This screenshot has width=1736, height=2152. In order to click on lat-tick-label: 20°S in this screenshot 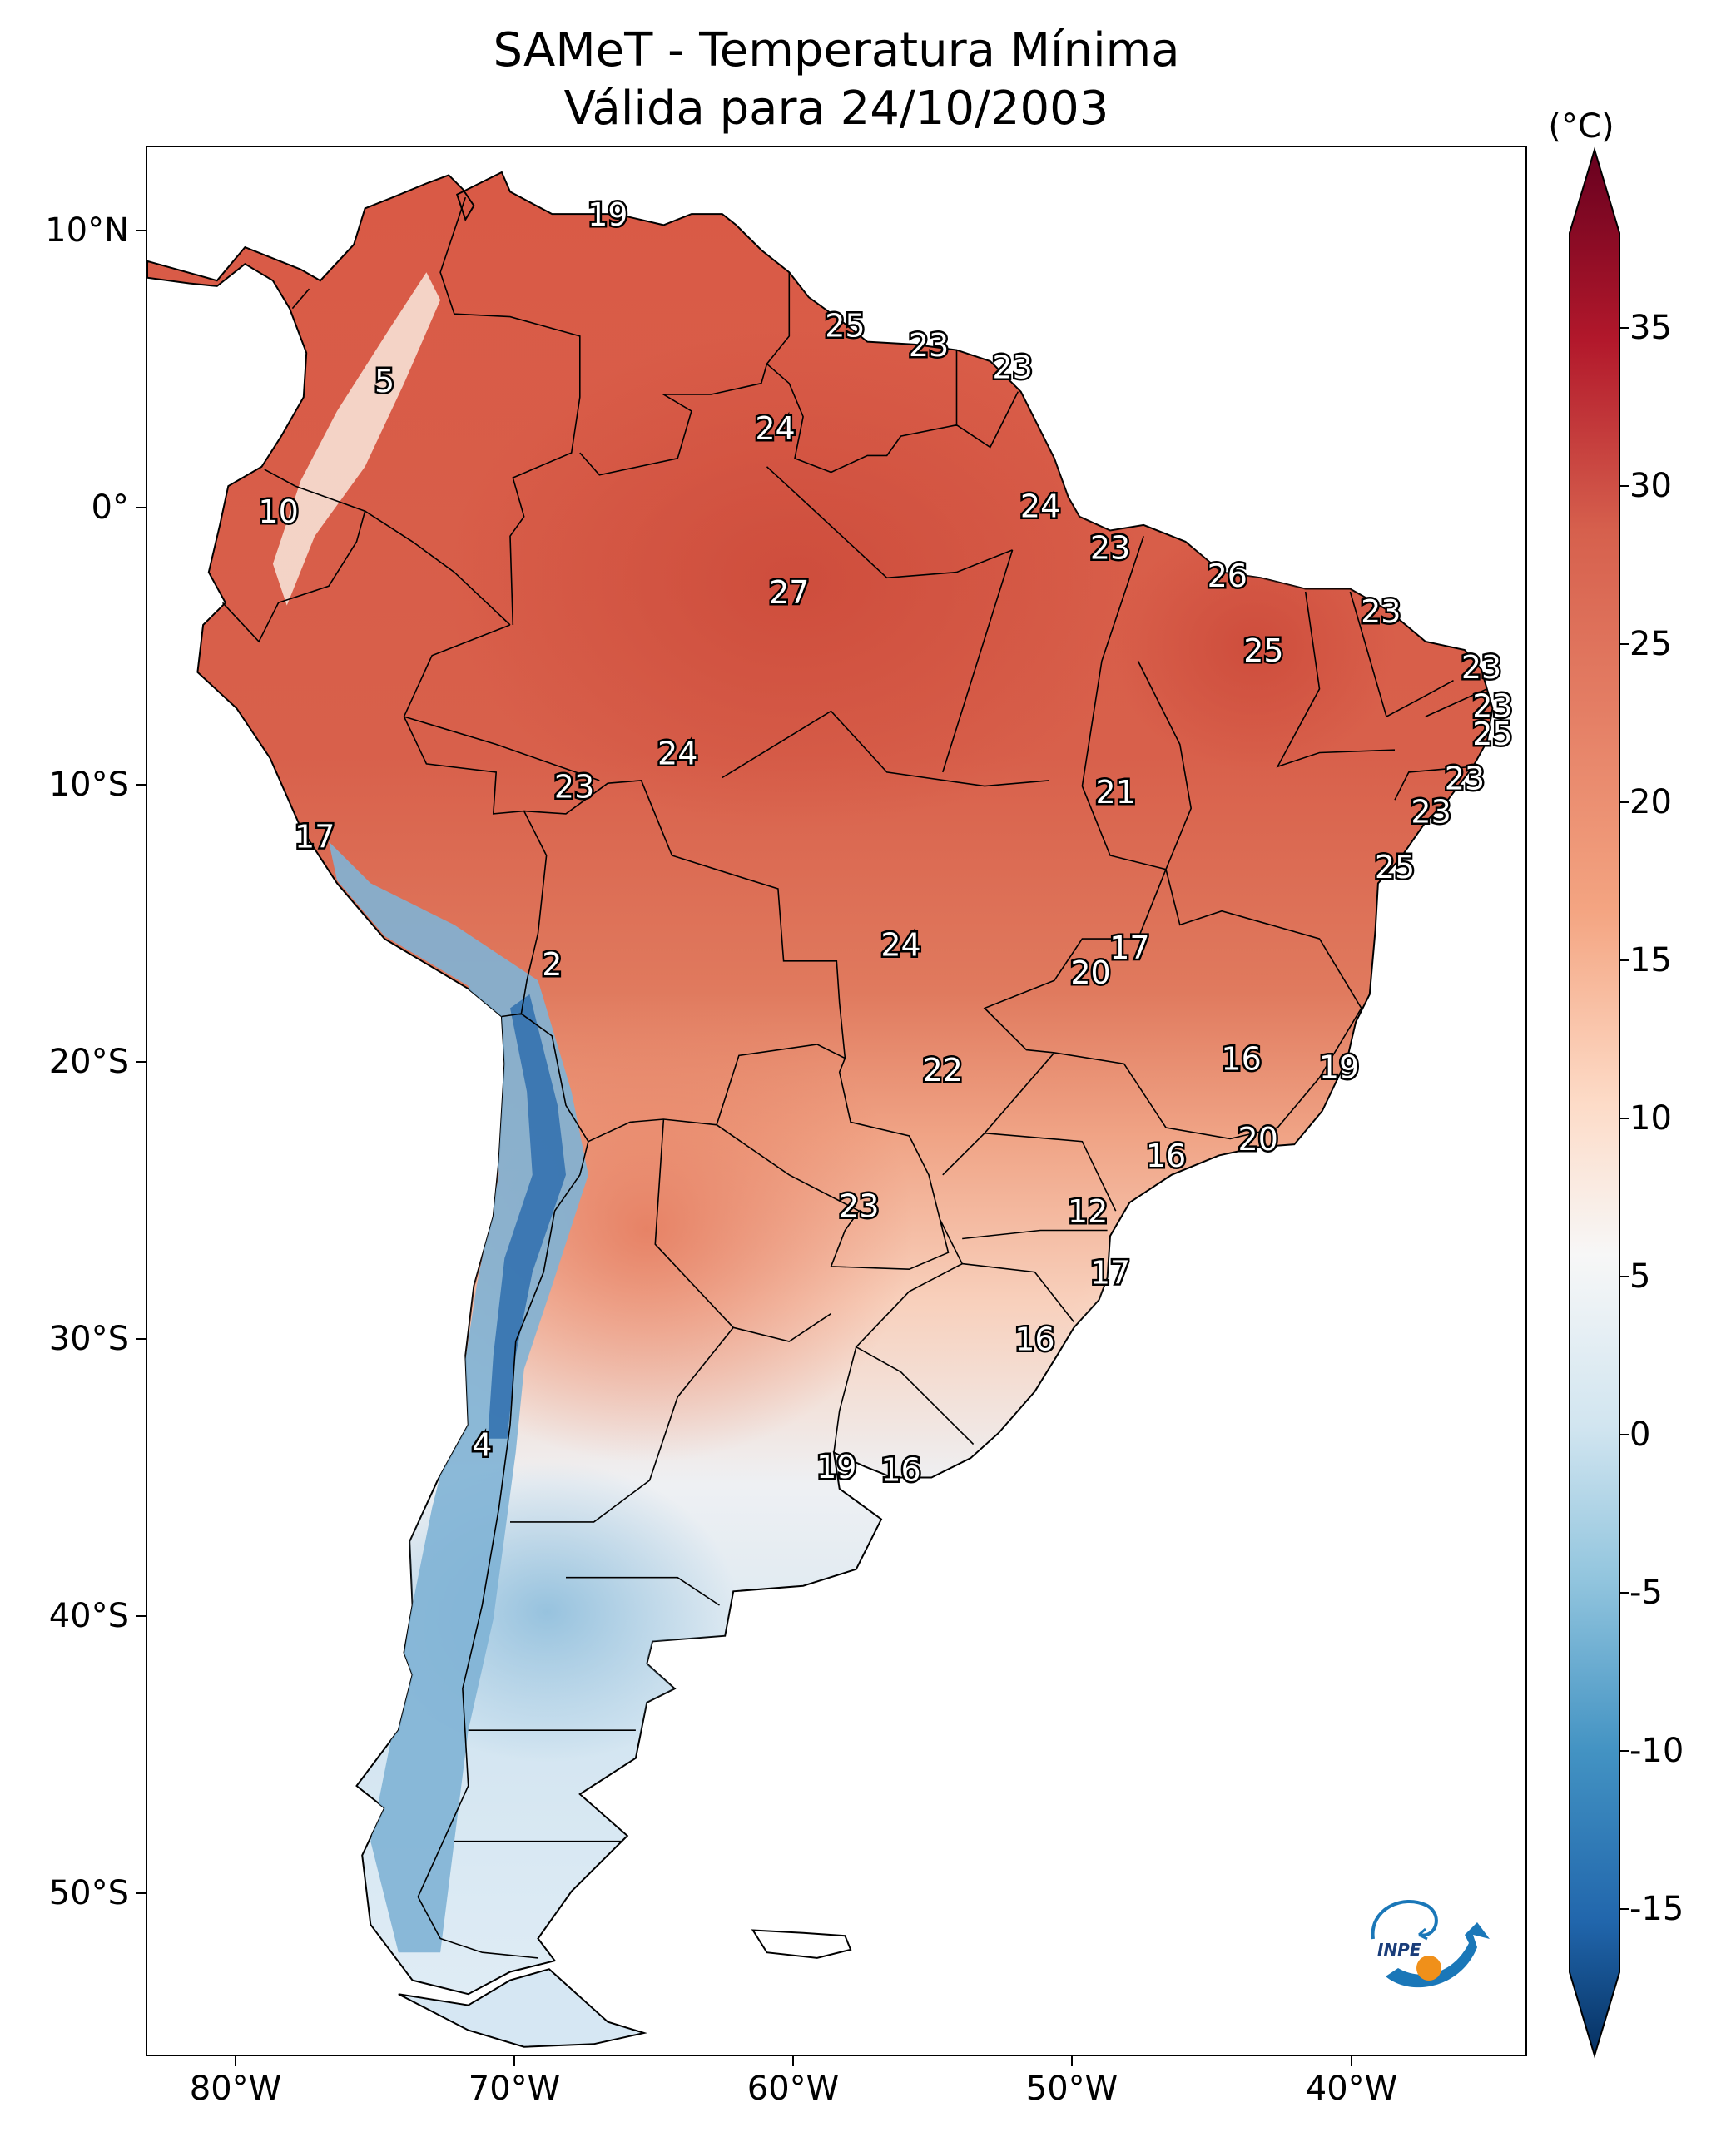, I will do `click(88, 1062)`.